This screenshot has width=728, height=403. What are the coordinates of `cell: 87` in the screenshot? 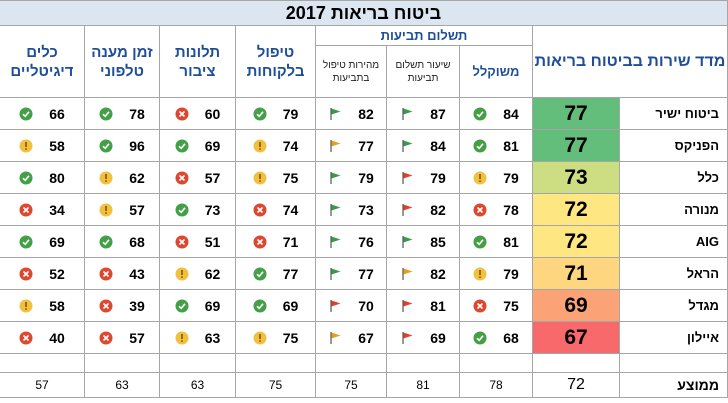 It's located at (423, 113).